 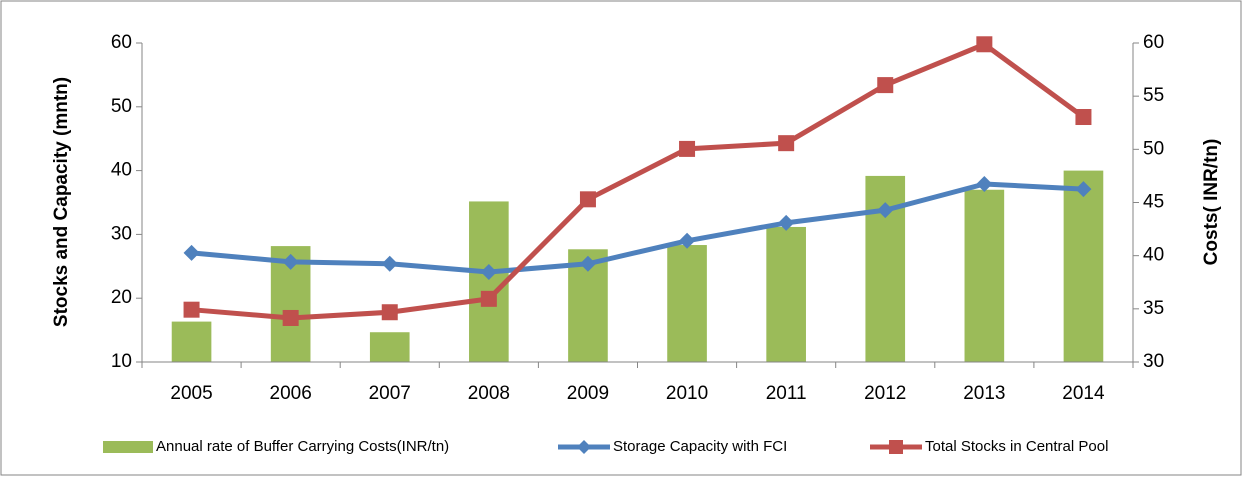 I want to click on y-tick-label: 60, so click(x=121, y=42).